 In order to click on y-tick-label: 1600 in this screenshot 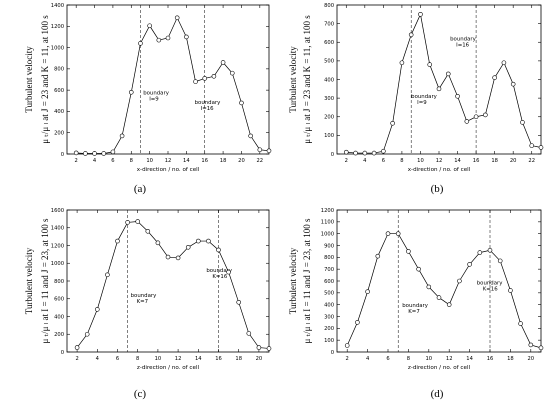, I will do `click(57, 211)`.